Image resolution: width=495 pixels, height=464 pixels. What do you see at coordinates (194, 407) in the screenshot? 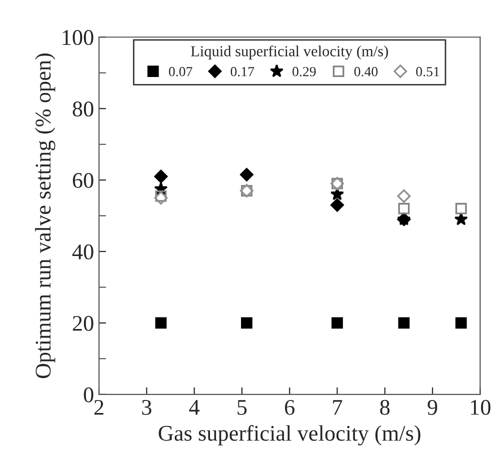
I see `x-tick-label: 4` at bounding box center [194, 407].